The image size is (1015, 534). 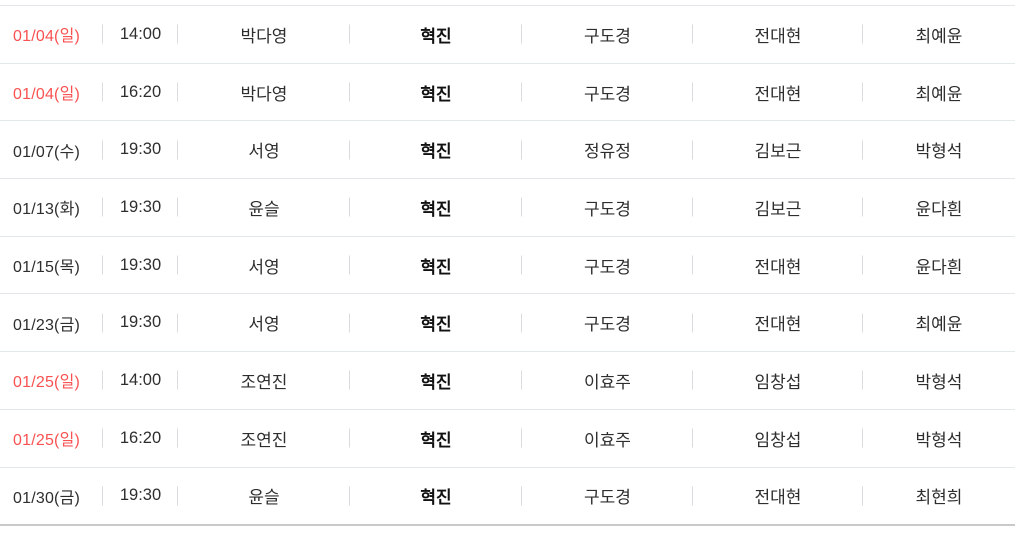 I want to click on cast-cell: 정유정, so click(x=607, y=149).